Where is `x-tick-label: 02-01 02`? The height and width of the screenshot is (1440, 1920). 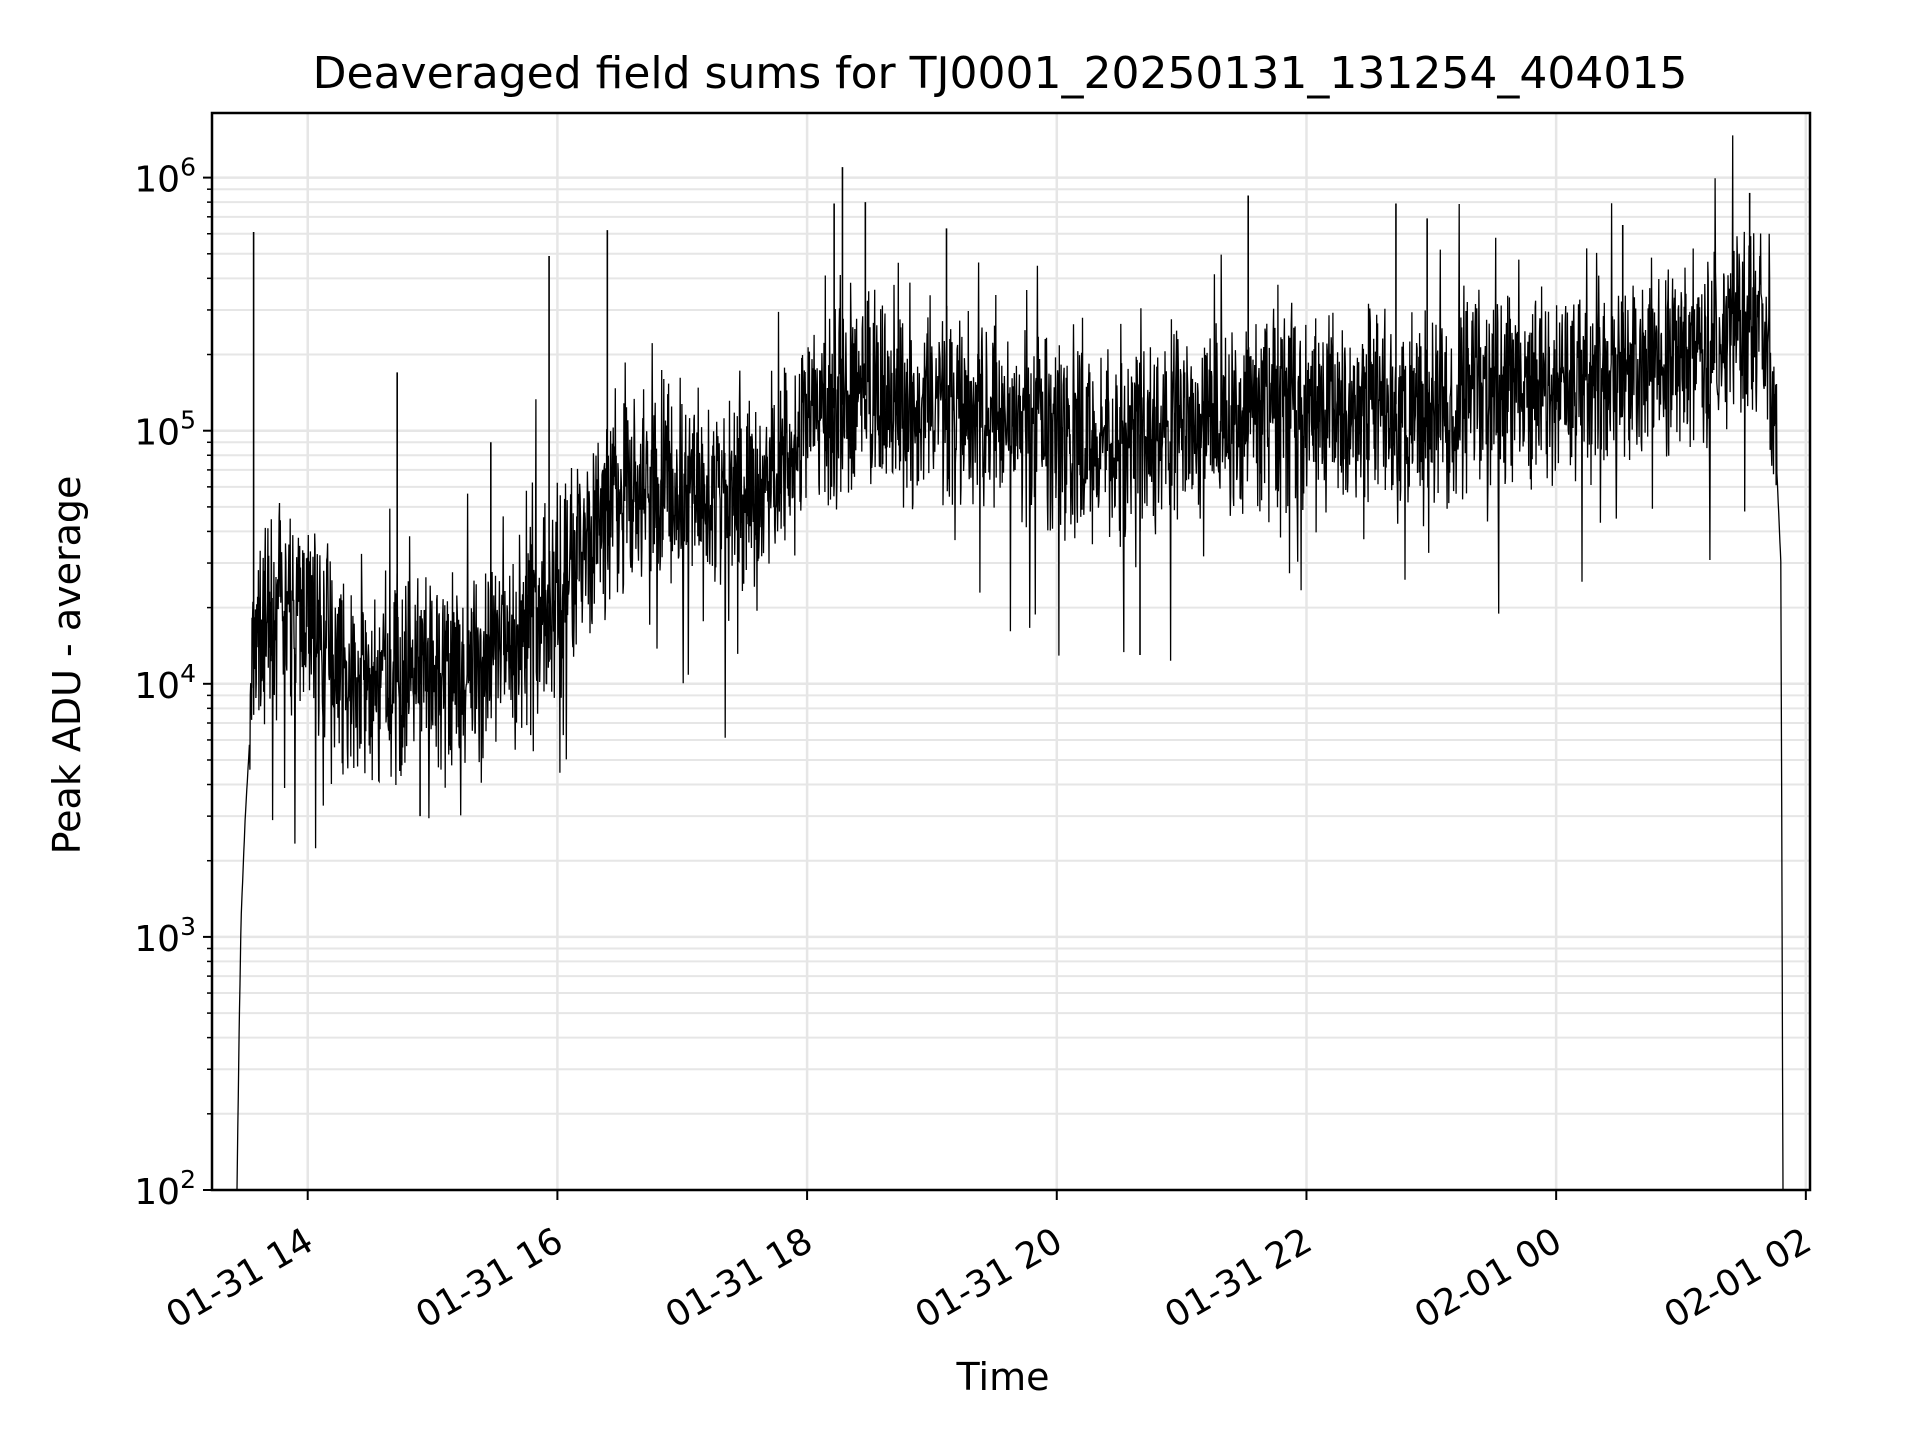 x-tick-label: 02-01 02 is located at coordinates (1738, 1278).